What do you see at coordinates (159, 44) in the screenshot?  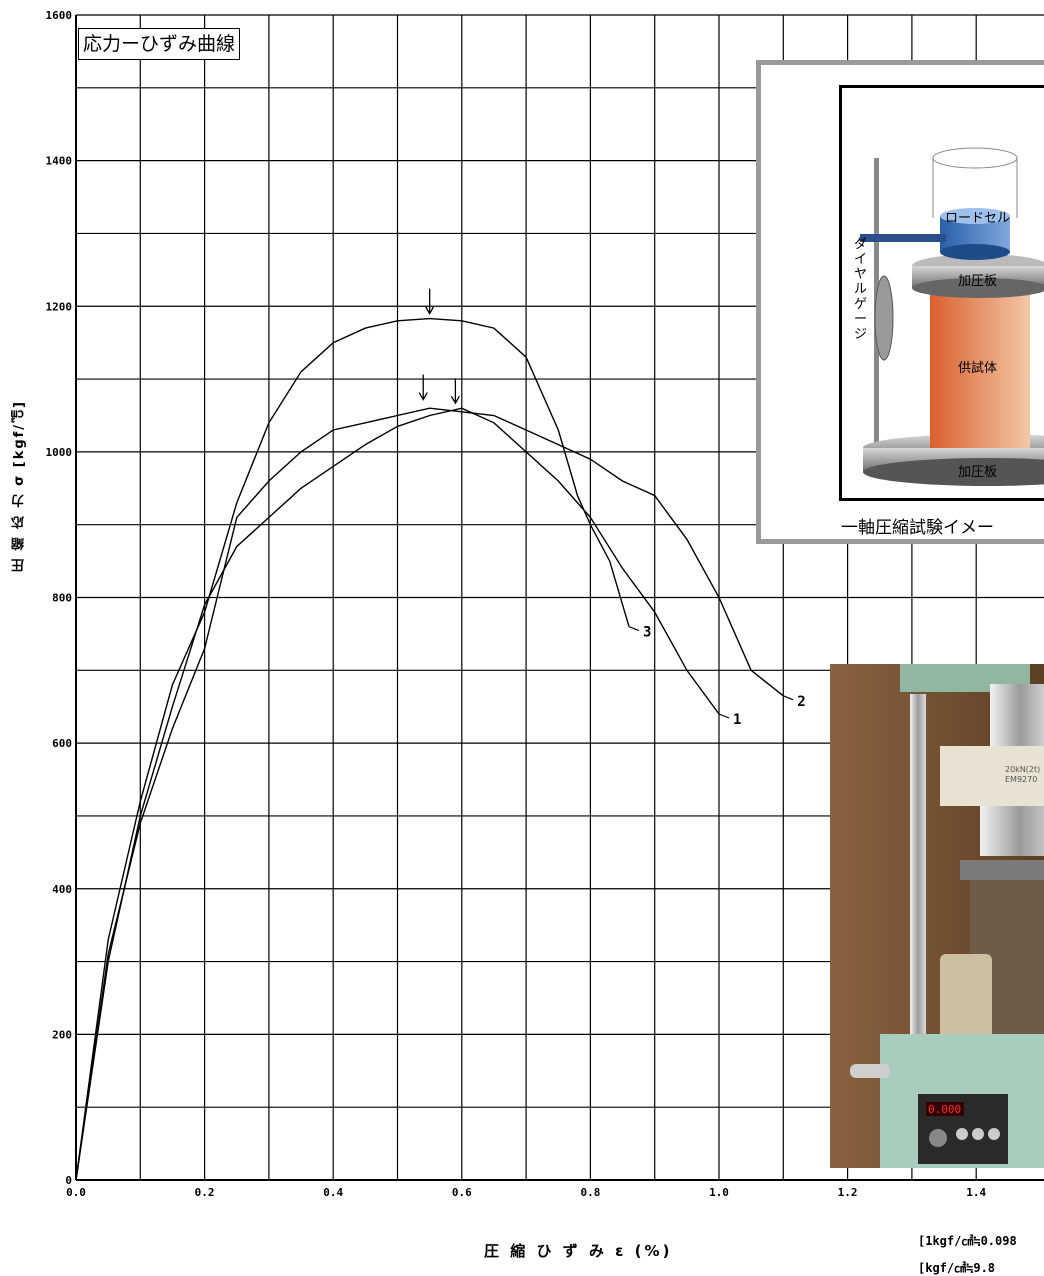 I see `chart-title: 応力ーひずみ曲線` at bounding box center [159, 44].